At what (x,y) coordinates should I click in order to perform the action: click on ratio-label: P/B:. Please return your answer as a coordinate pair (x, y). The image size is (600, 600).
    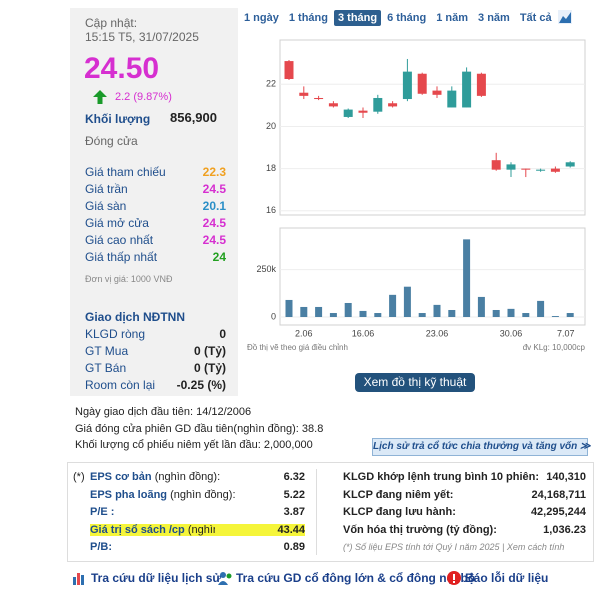
    Looking at the image, I should click on (101, 547).